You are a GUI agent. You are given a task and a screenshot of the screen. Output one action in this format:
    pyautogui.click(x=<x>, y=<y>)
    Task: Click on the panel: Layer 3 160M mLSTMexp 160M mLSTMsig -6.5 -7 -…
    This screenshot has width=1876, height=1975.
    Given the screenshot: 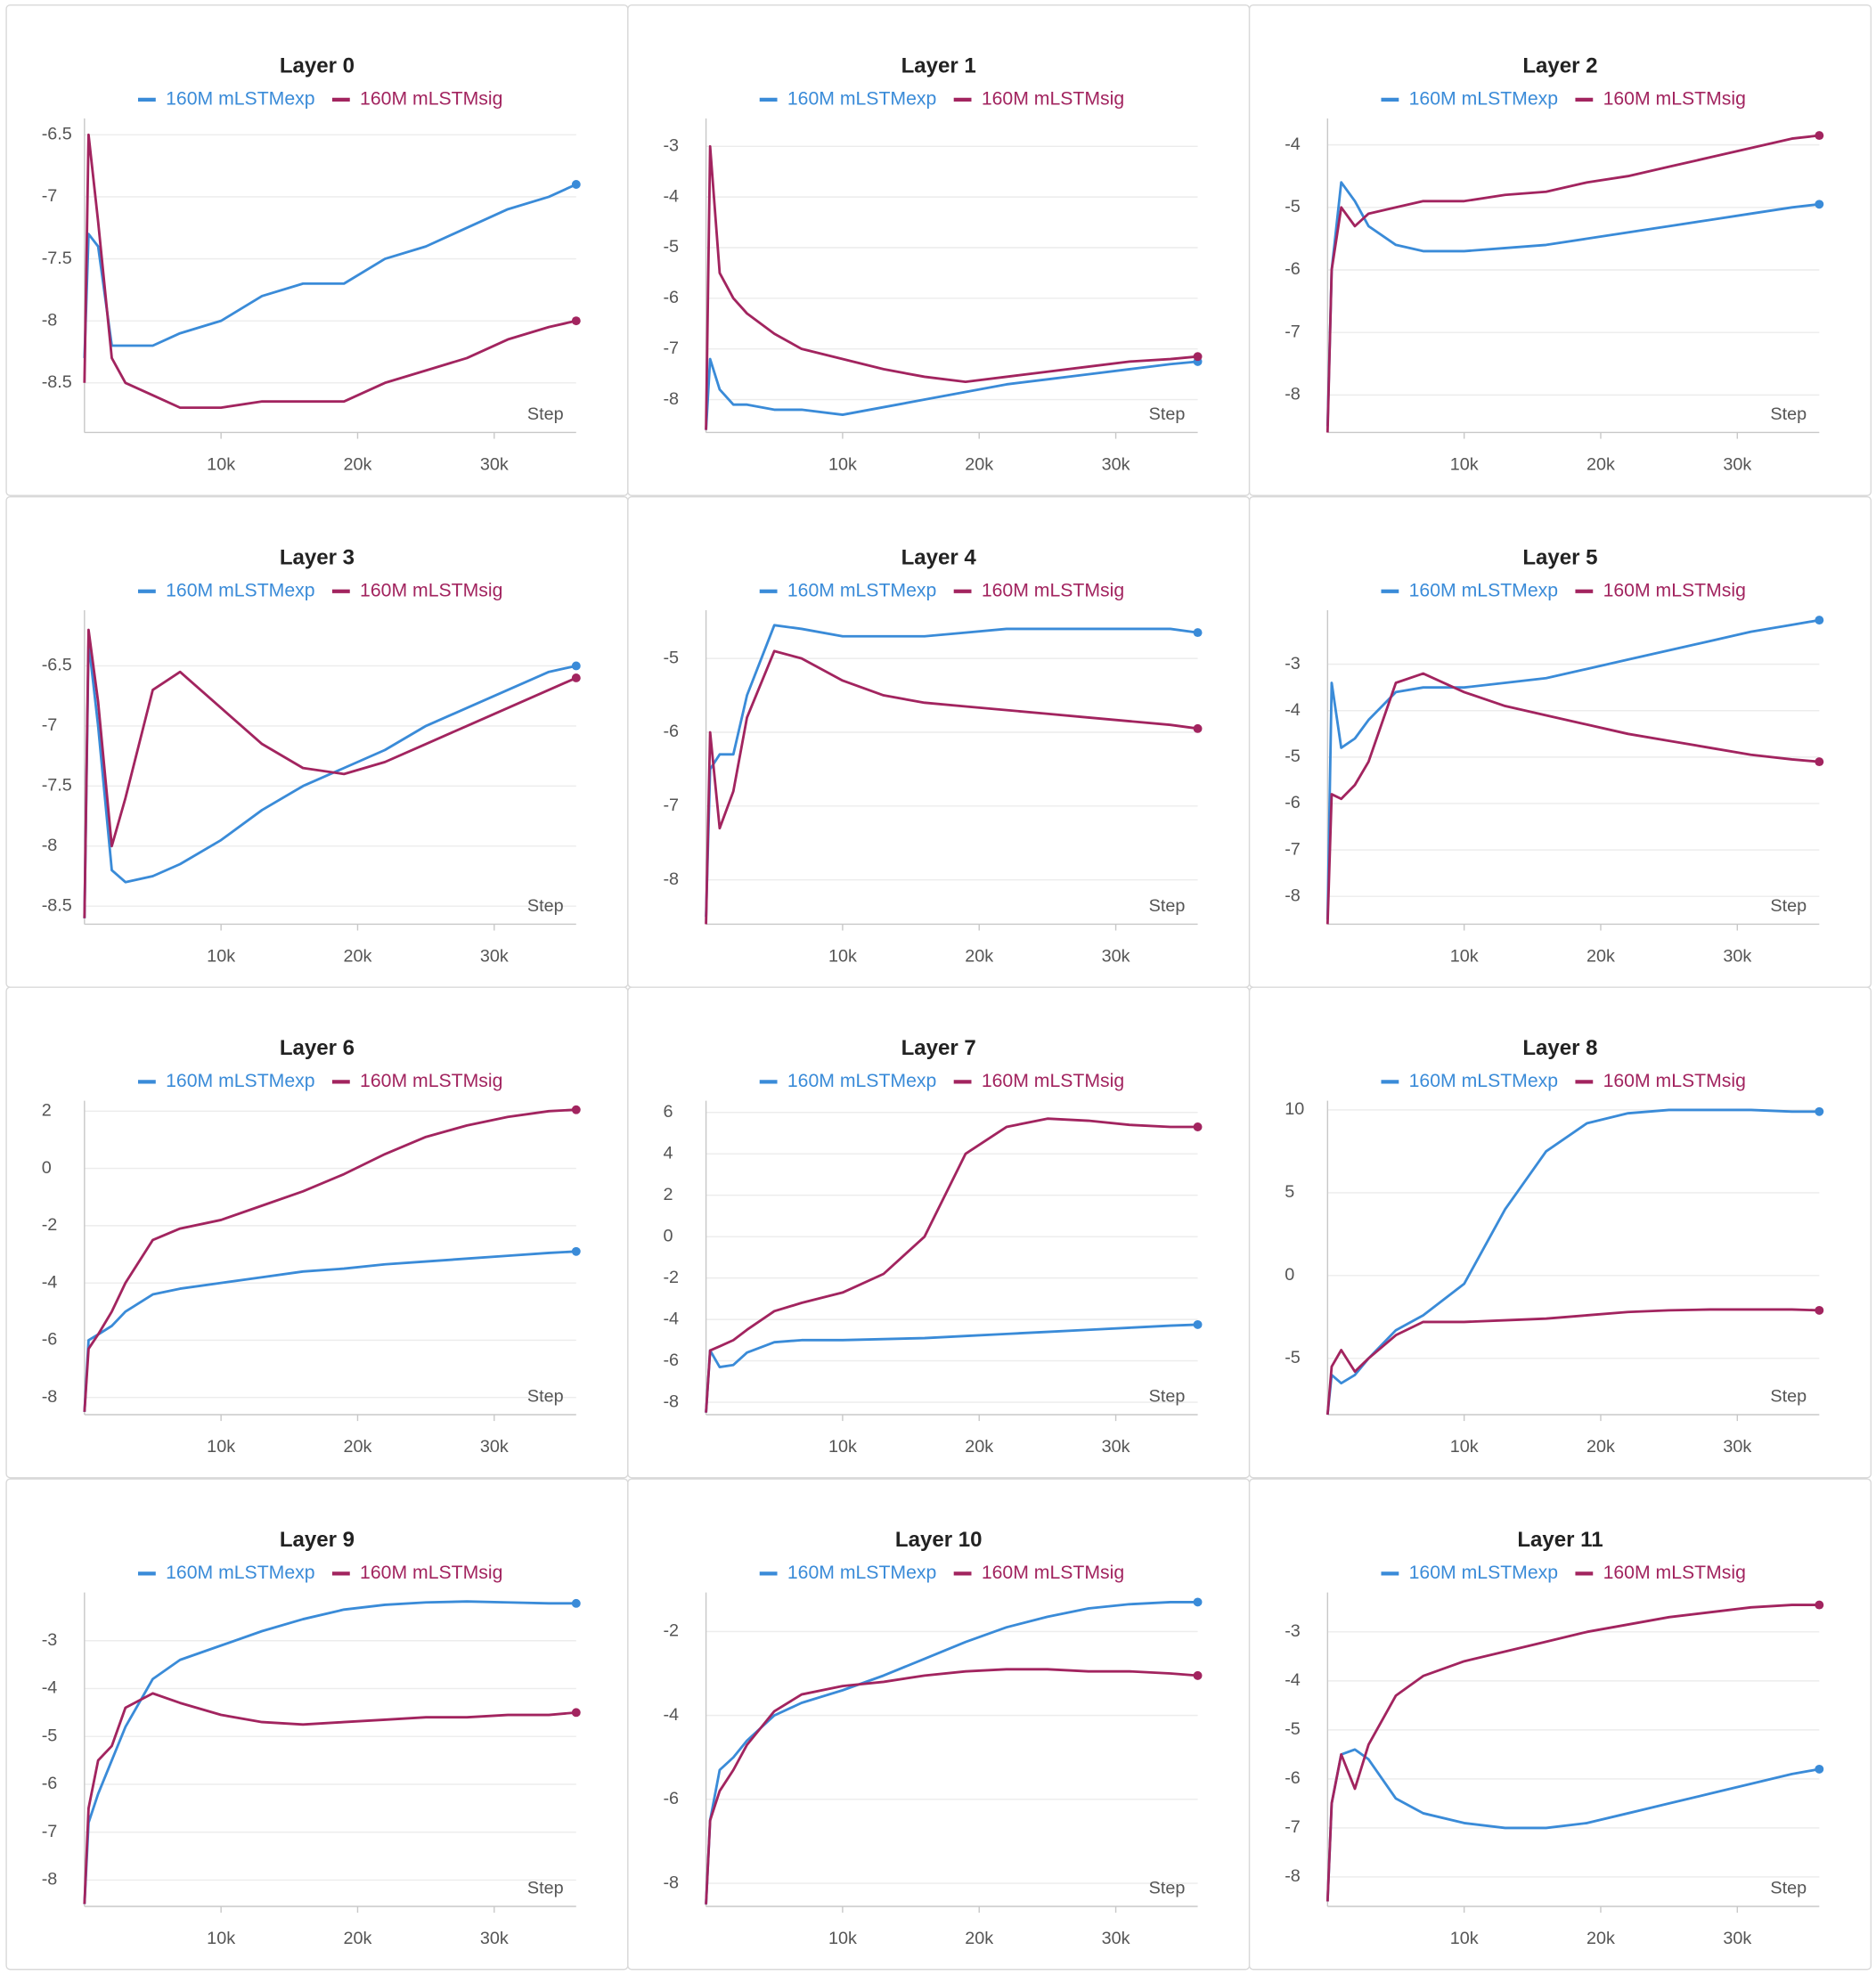 What is the action you would take?
    pyautogui.click(x=317, y=741)
    